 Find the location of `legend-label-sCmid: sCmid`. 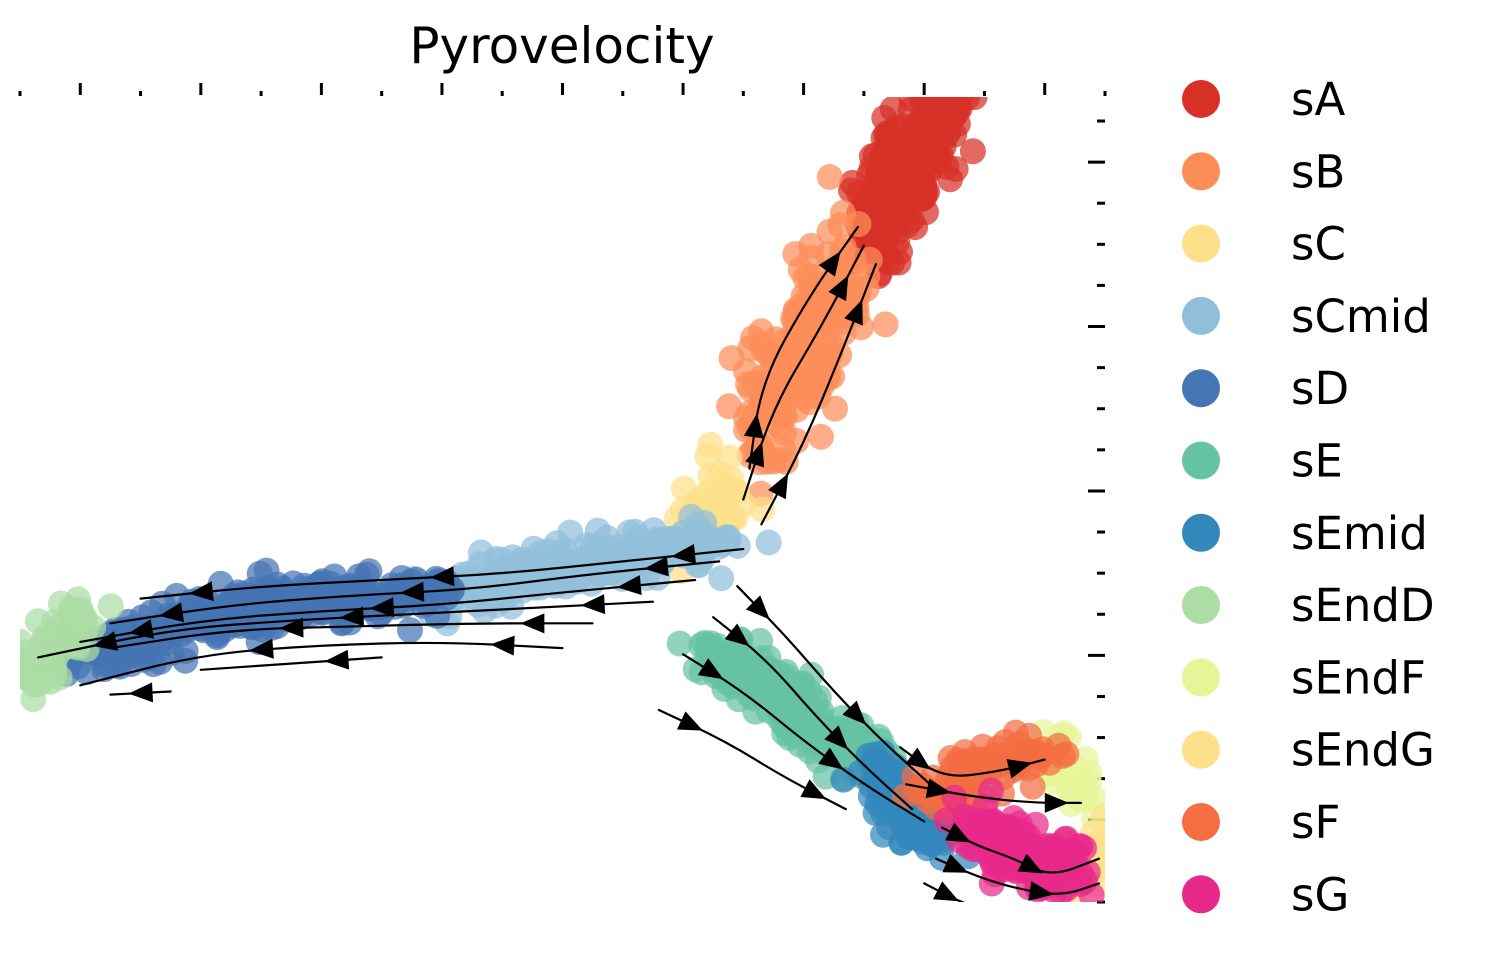

legend-label-sCmid: sCmid is located at coordinates (1361, 316).